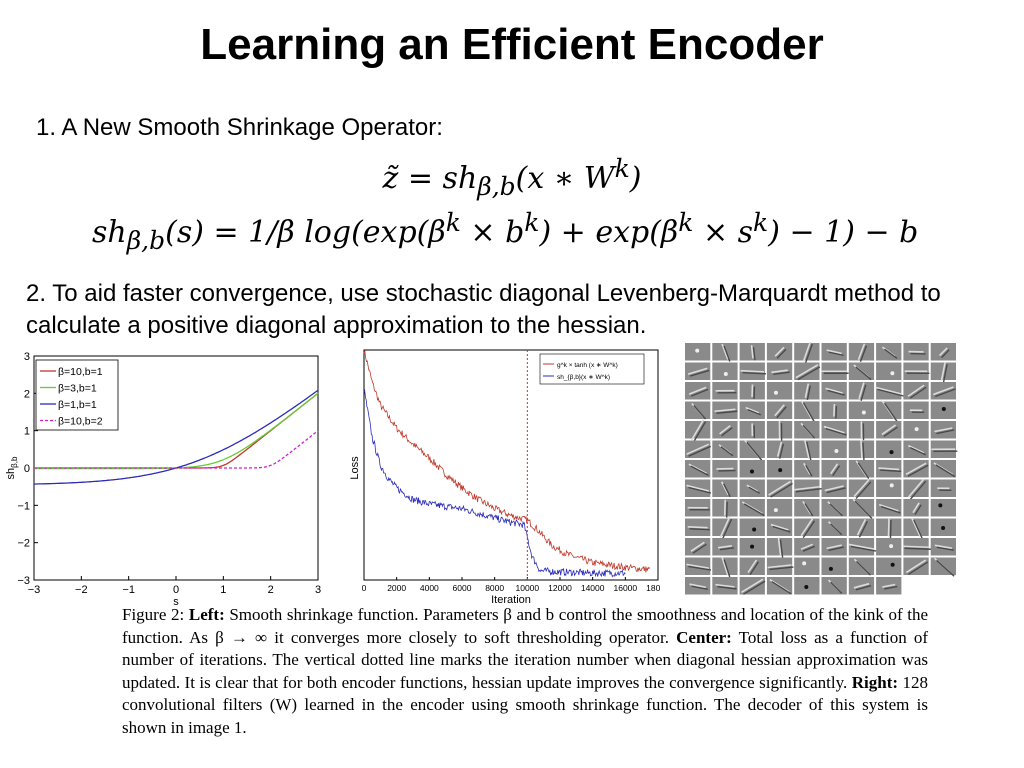 This screenshot has width=1024, height=768. What do you see at coordinates (27, 357) in the screenshot?
I see `y-tick-label: 3` at bounding box center [27, 357].